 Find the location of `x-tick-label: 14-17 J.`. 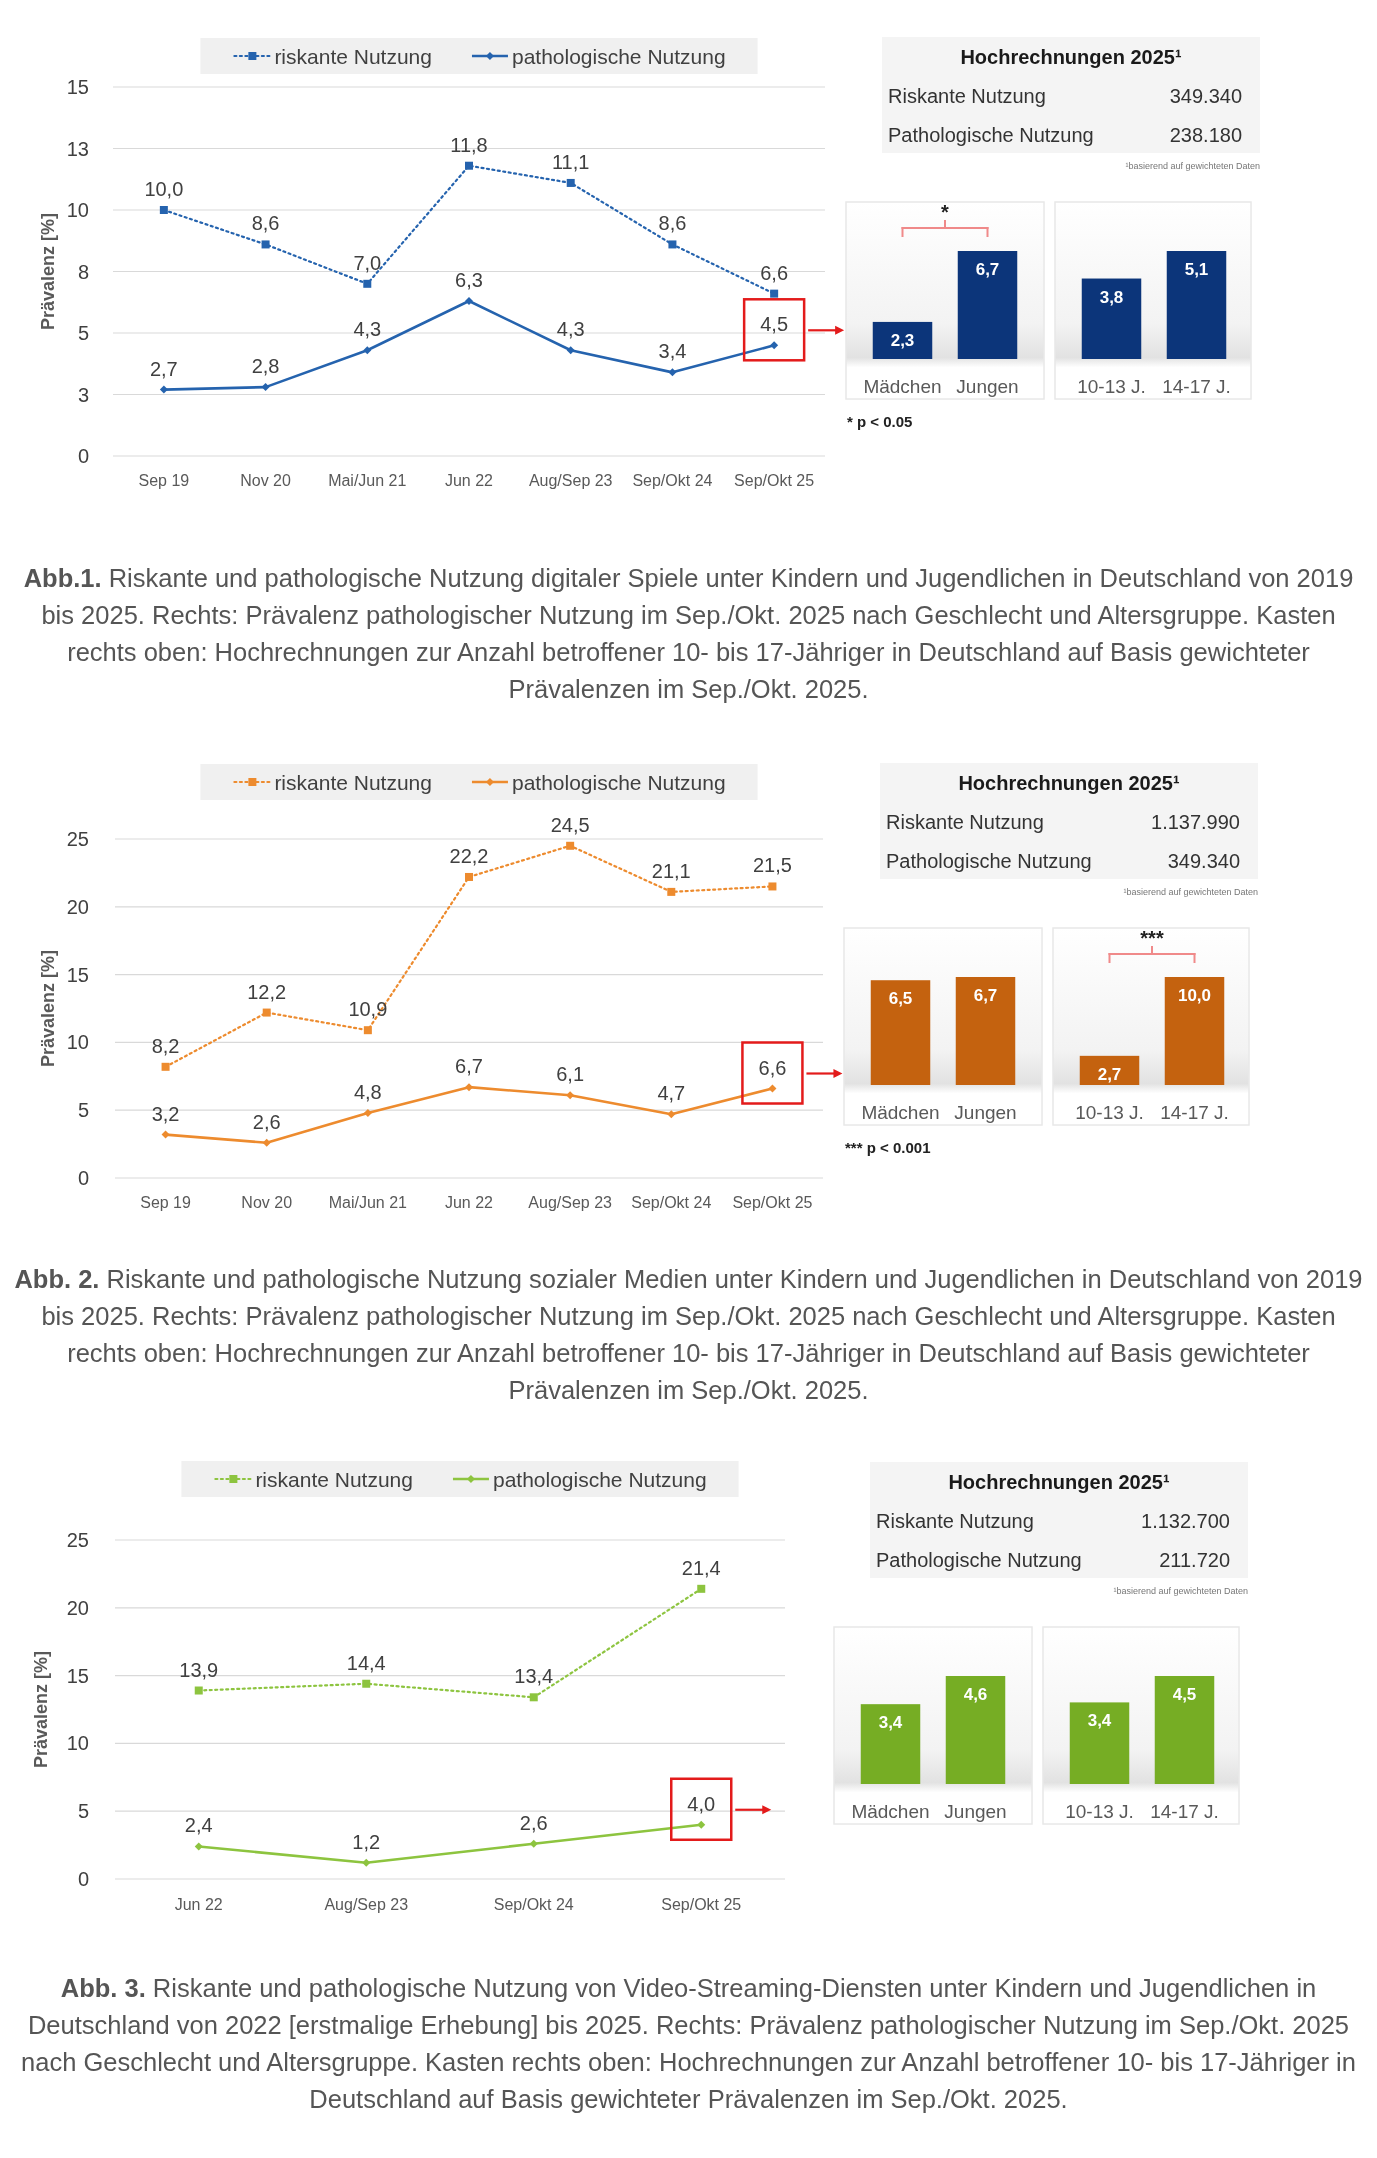

x-tick-label: 14-17 J. is located at coordinates (1184, 1811).